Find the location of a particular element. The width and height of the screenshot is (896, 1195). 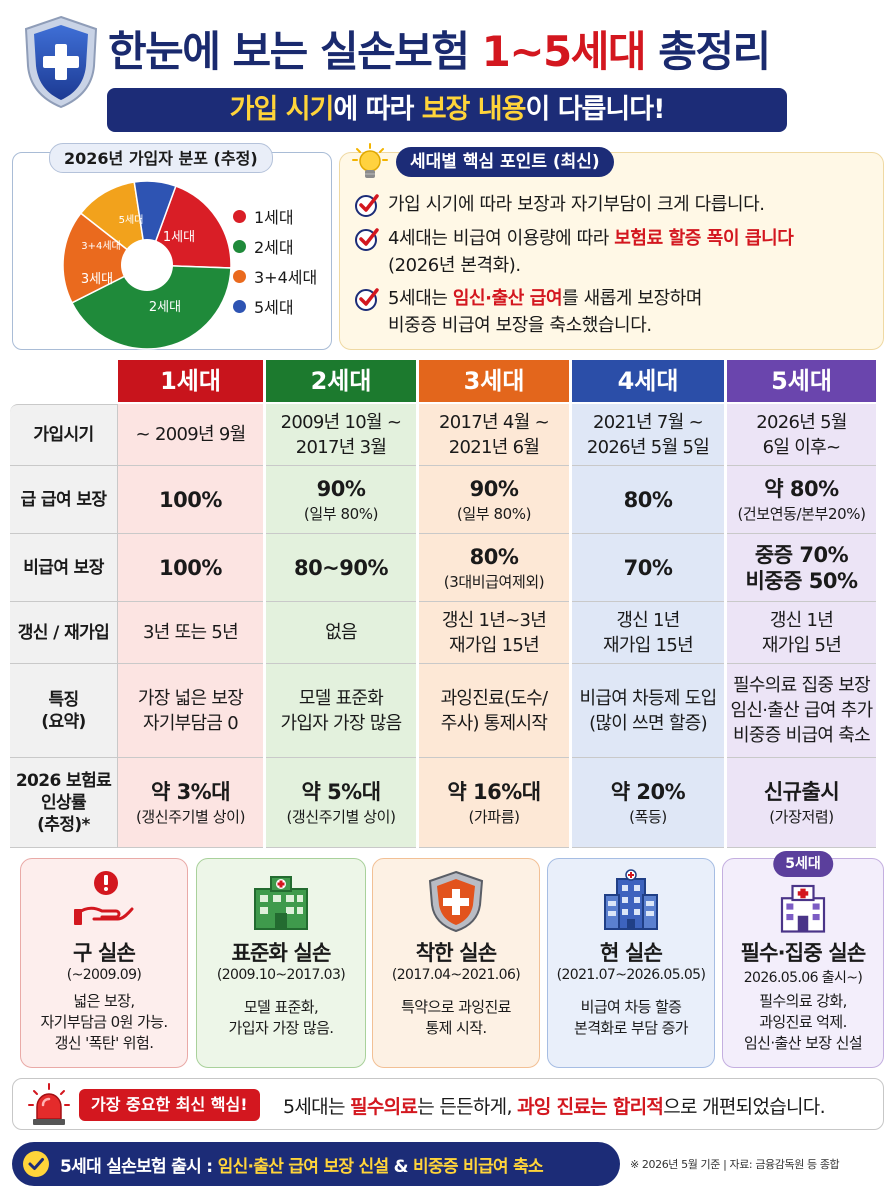

key-point-text: 가입 시기에 따라 보장과 자기부담이 크게 다릅니다. is located at coordinates (576, 204).